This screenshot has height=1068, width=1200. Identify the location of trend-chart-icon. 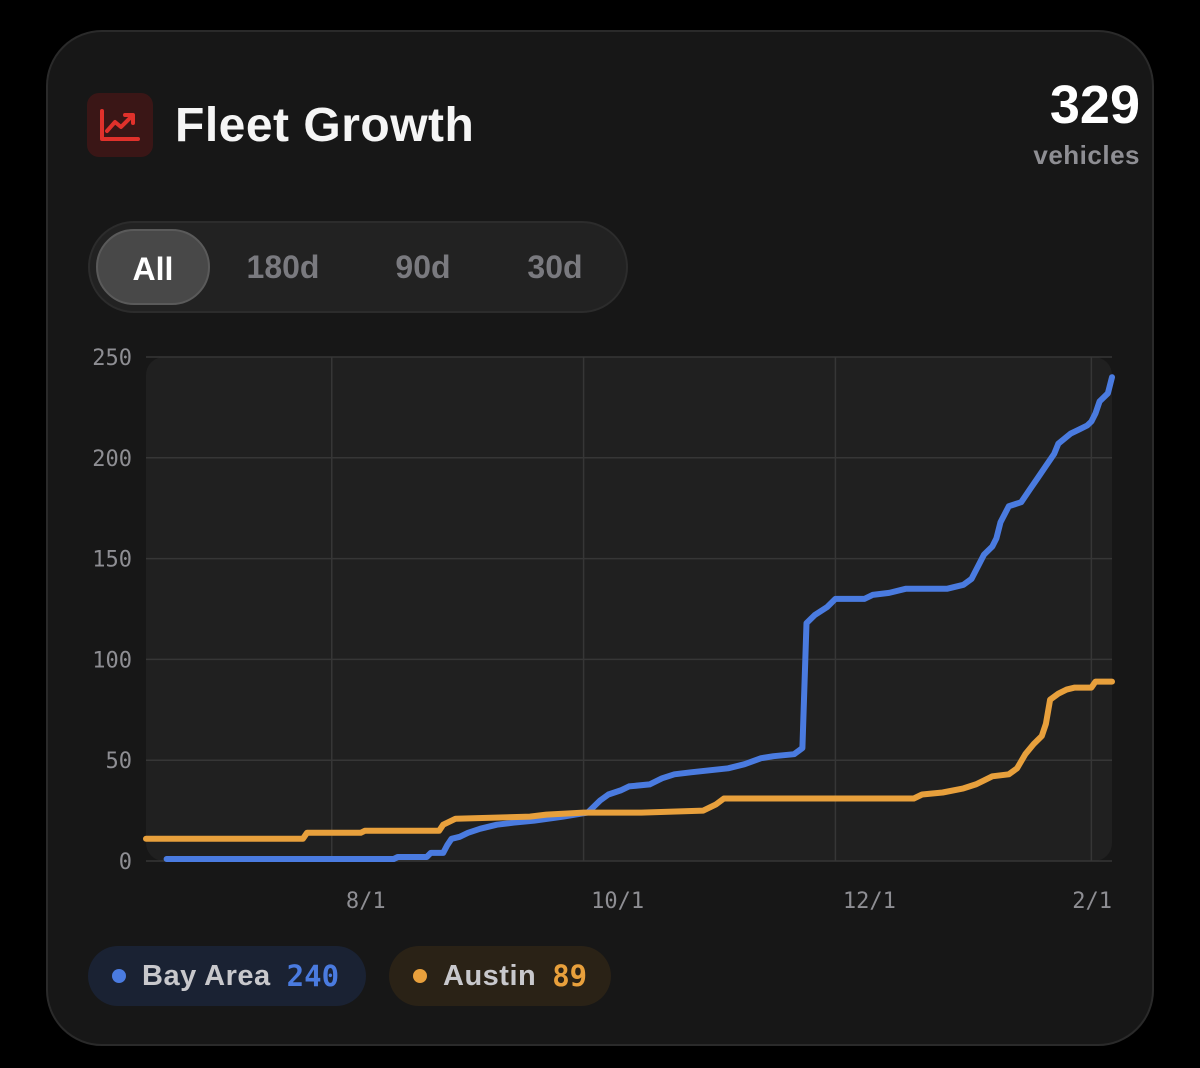
(120, 125).